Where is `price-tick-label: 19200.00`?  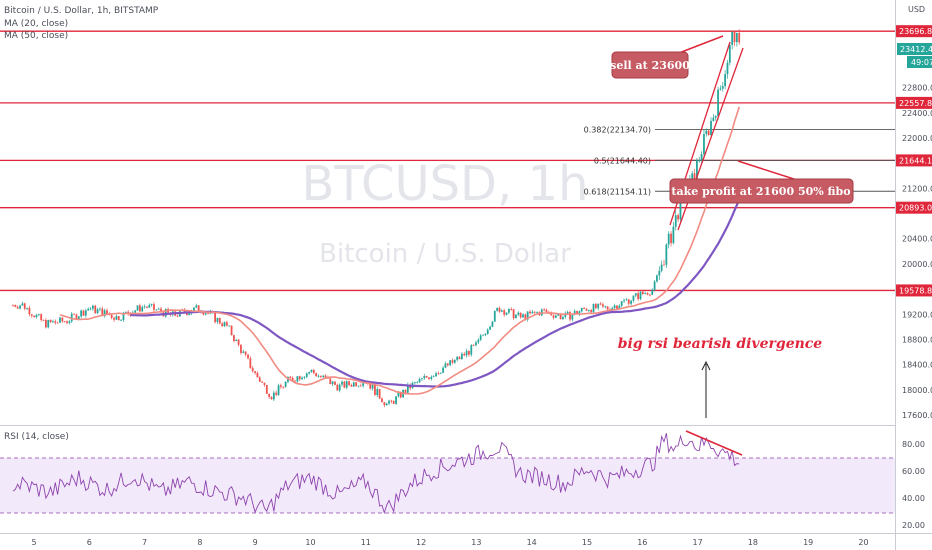 price-tick-label: 19200.00 is located at coordinates (917, 314).